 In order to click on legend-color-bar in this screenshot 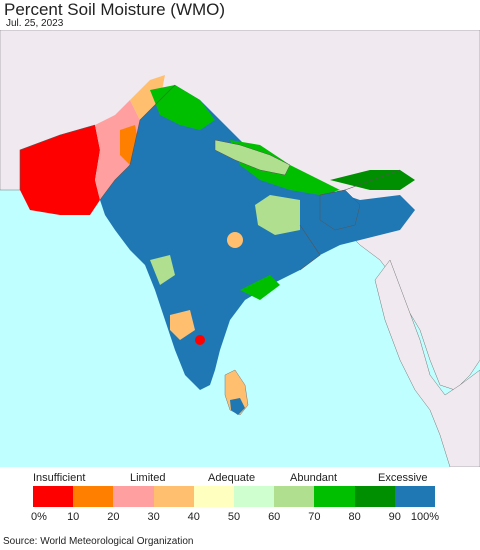, I will do `click(234, 496)`.